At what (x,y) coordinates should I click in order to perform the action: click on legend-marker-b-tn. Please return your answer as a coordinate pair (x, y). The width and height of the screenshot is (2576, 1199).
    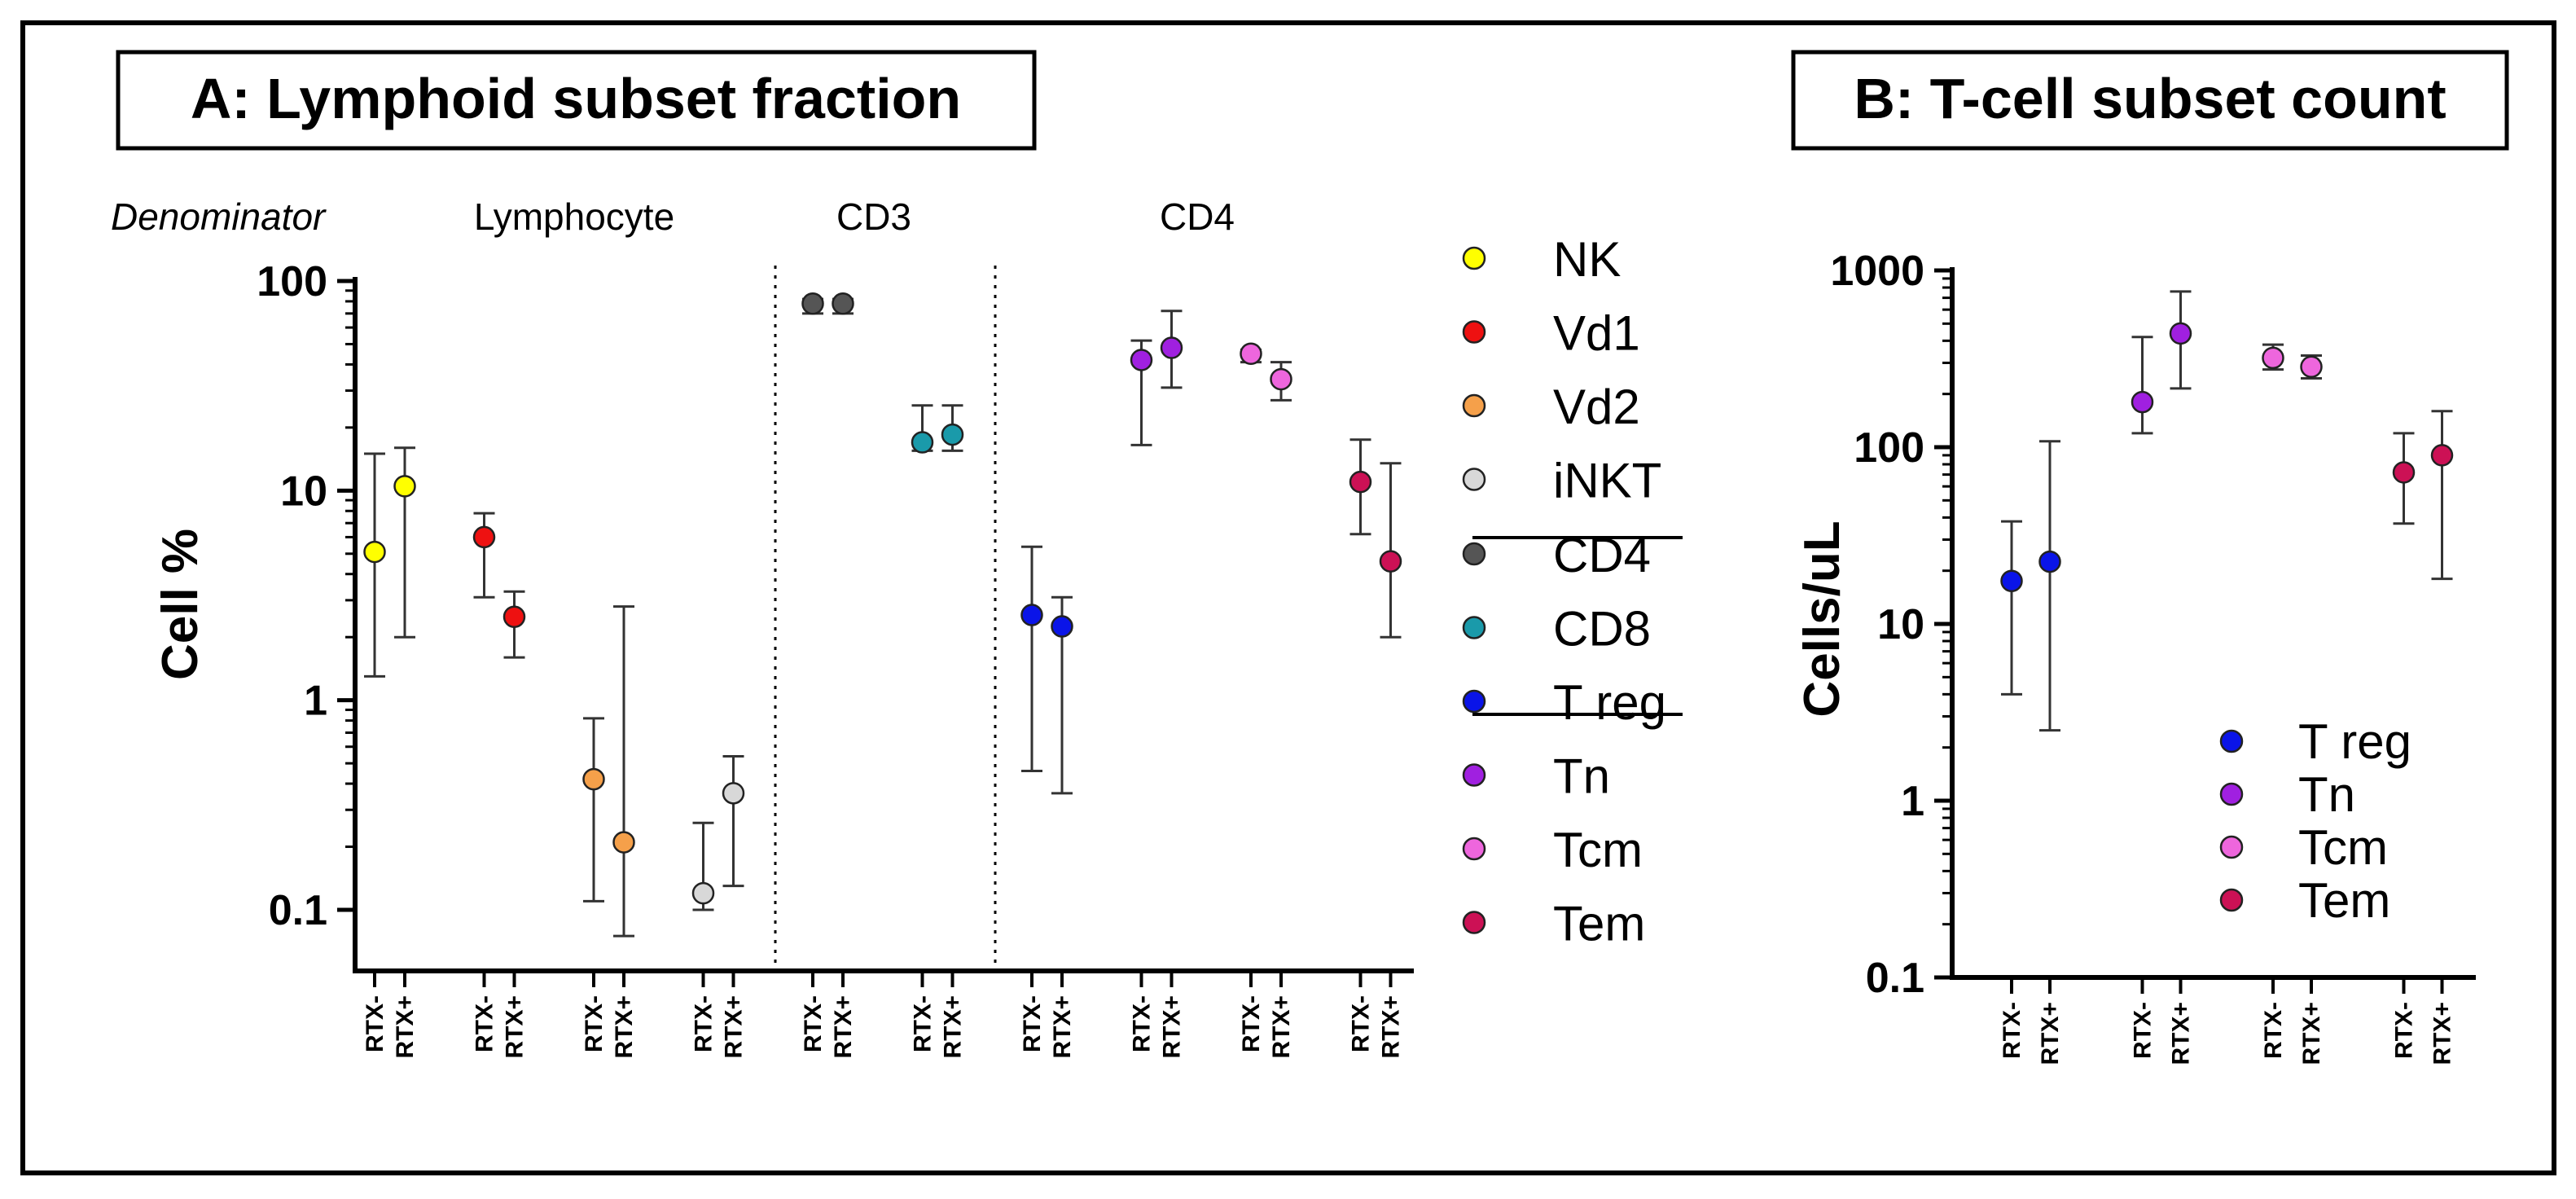
    Looking at the image, I should click on (2231, 794).